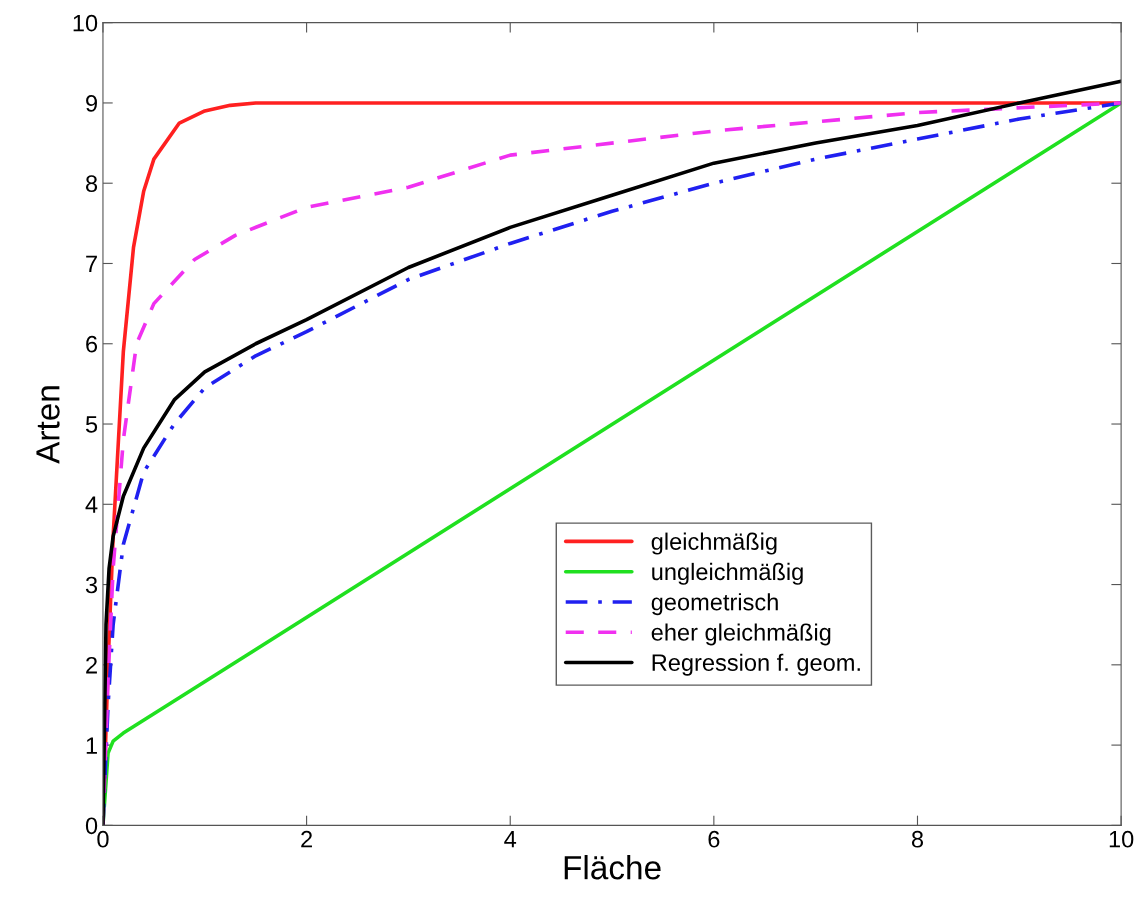  I want to click on x-tick-label: 6, so click(714, 839).